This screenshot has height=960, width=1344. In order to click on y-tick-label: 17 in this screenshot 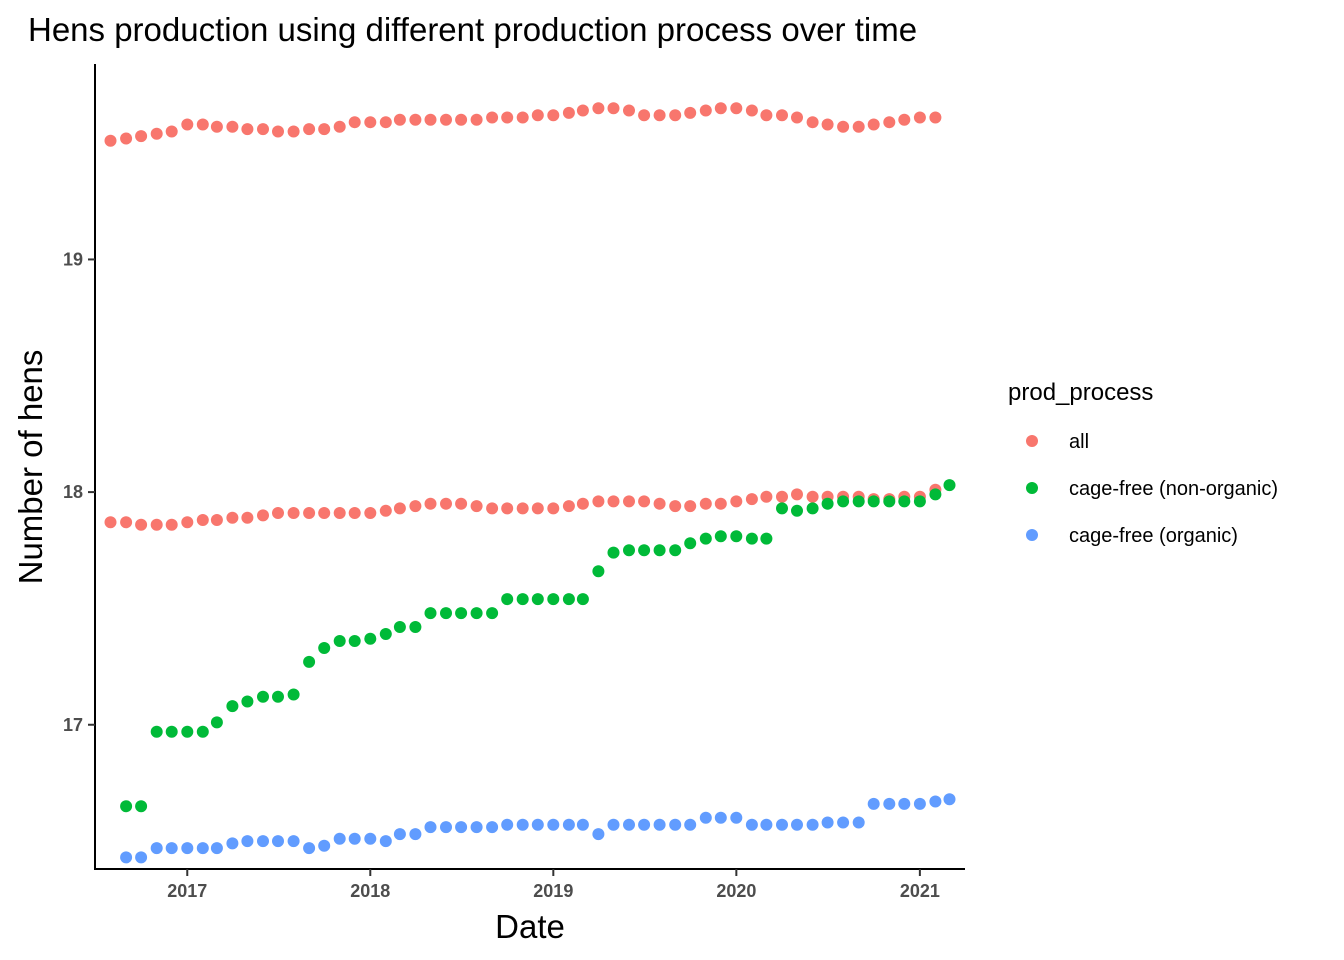, I will do `click(73, 725)`.